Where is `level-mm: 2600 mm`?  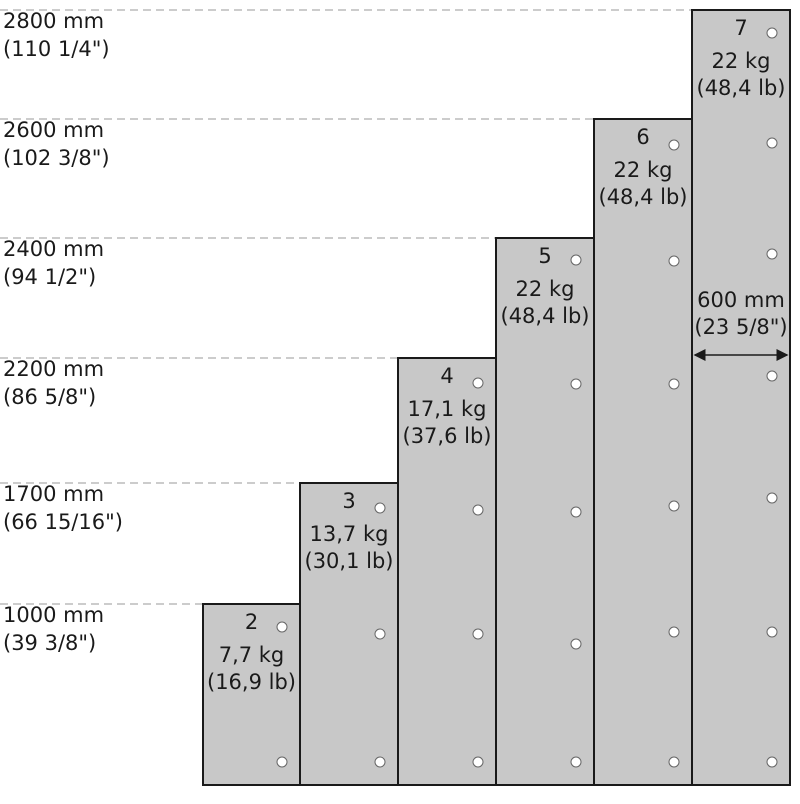 level-mm: 2600 mm is located at coordinates (53, 130).